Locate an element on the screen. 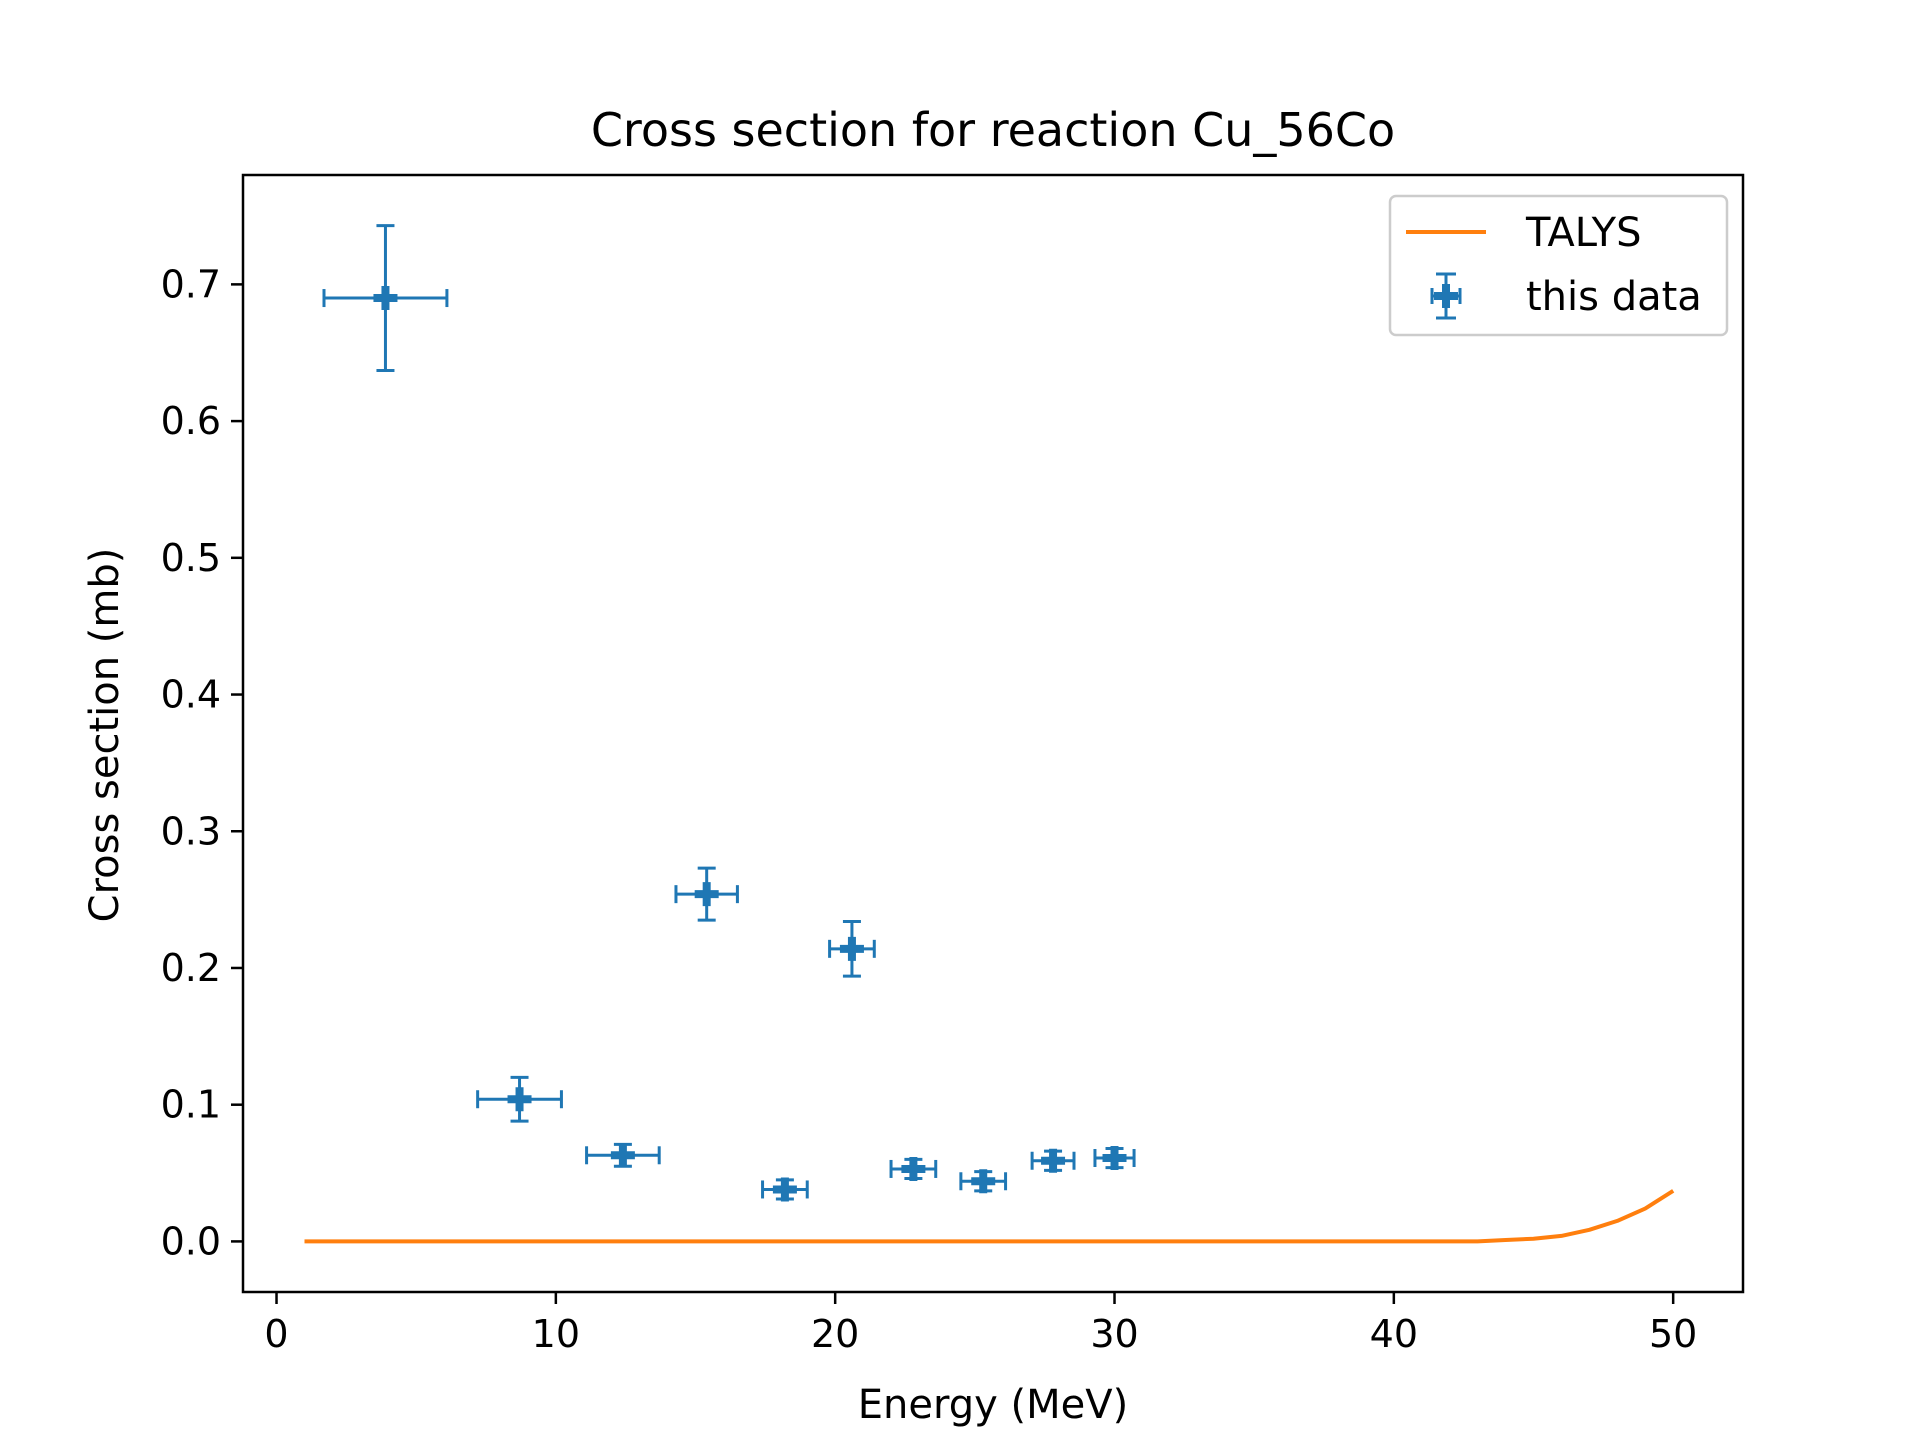  x-tick-label: 50 is located at coordinates (1673, 1334).